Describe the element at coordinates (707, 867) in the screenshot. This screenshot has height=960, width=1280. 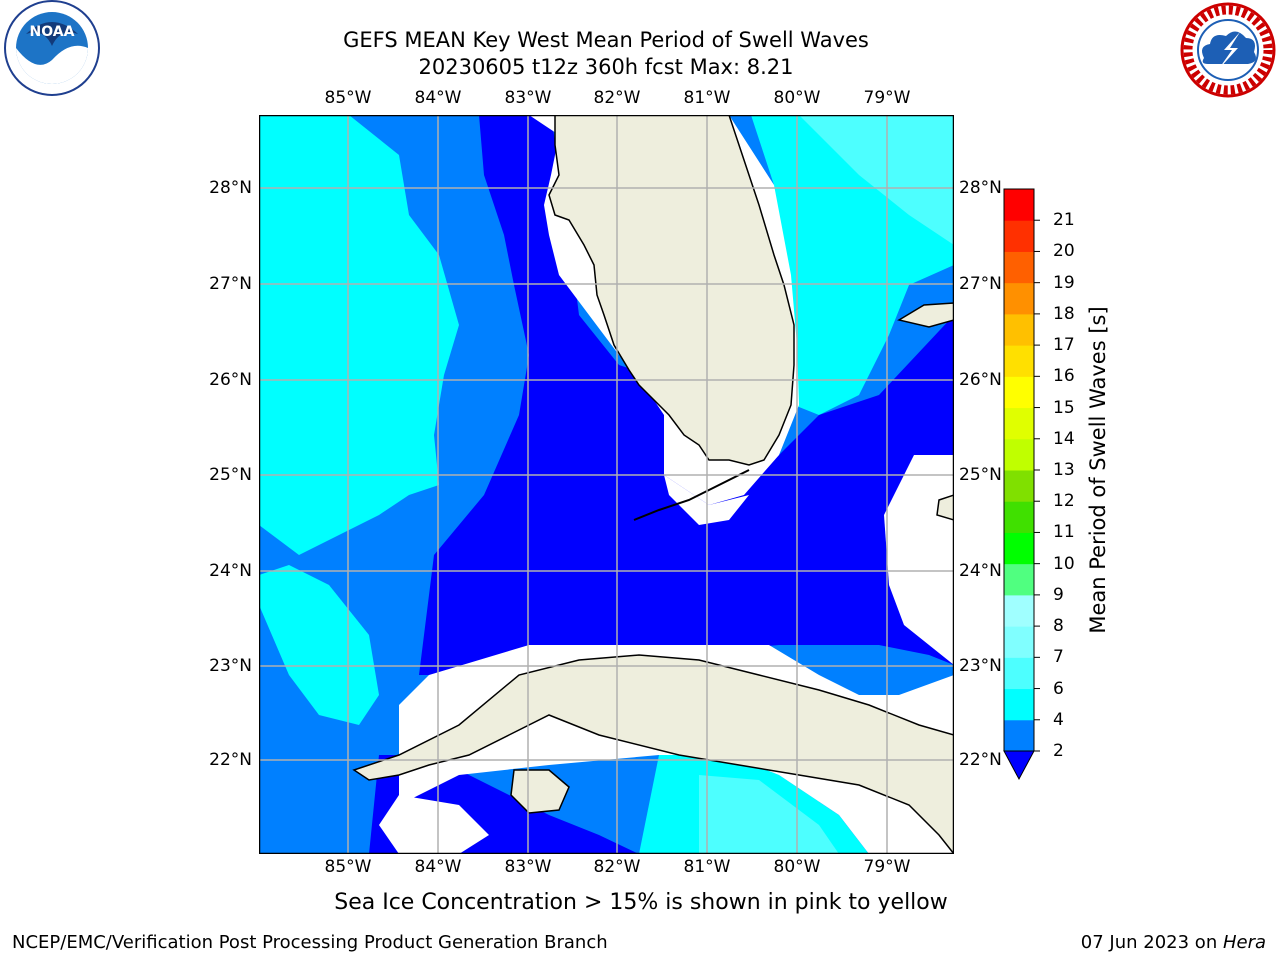
I see `bottom-lon-label: 81°W` at that location.